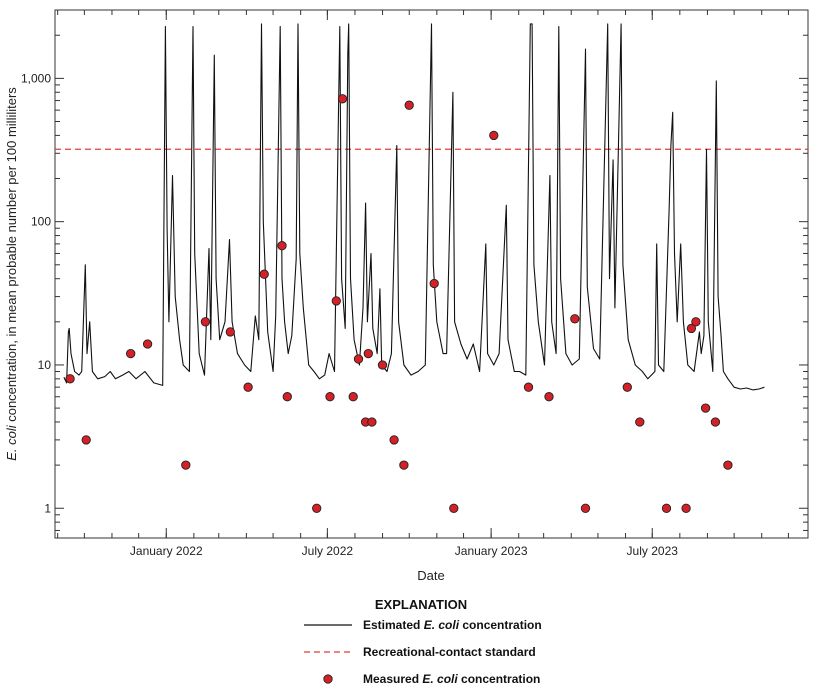  I want to click on legend-line-label: Estimated E. coli concentration, so click(452, 625).